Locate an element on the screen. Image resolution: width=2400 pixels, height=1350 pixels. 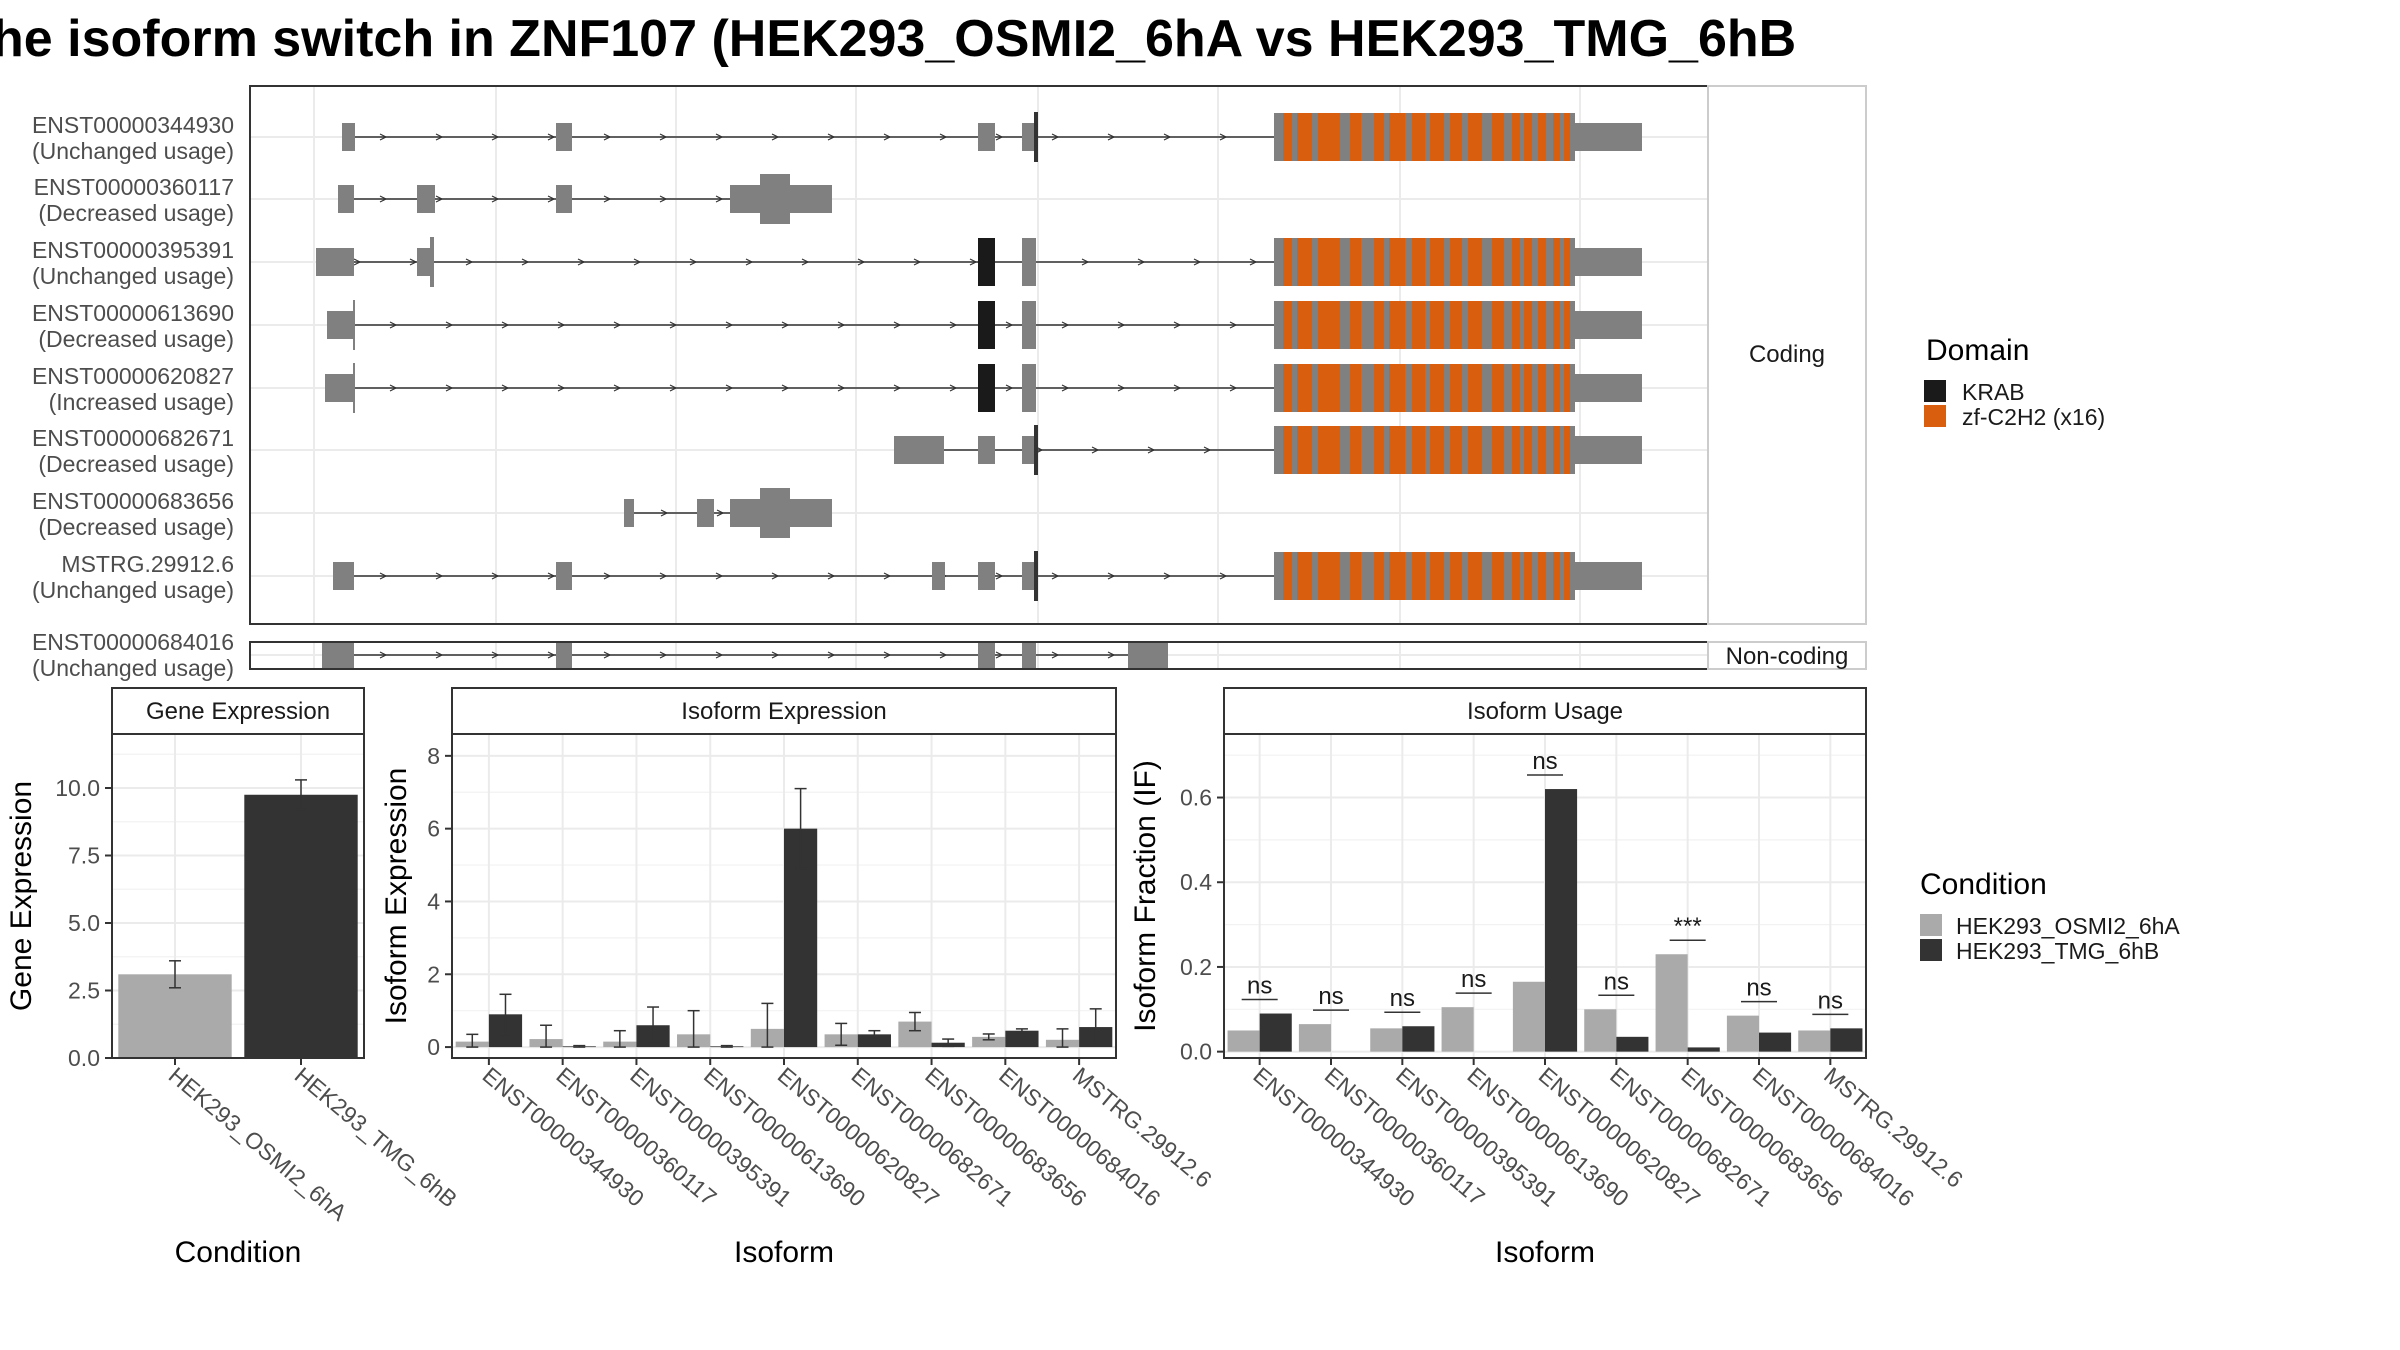
legend-swatch-osmi2 is located at coordinates (1931, 925).